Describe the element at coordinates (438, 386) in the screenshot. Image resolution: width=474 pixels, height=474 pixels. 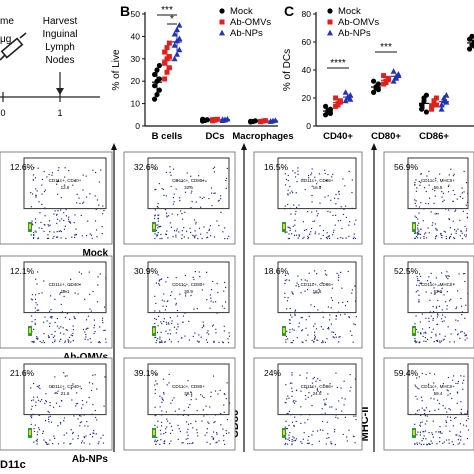
I see `flow-gate-name: CD11c+, MHCII+` at that location.